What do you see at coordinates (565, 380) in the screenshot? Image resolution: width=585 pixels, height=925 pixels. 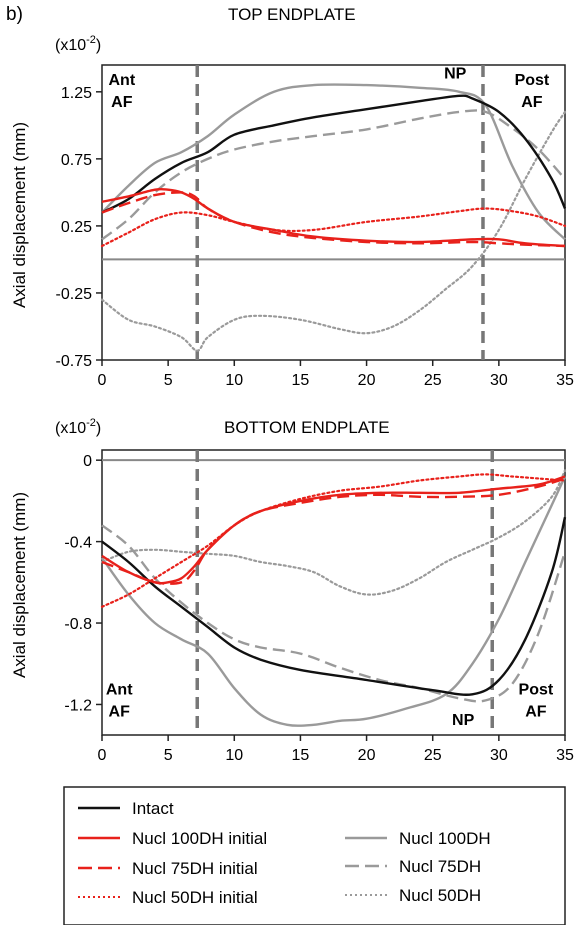 I see `top-x-tick-label: 35` at bounding box center [565, 380].